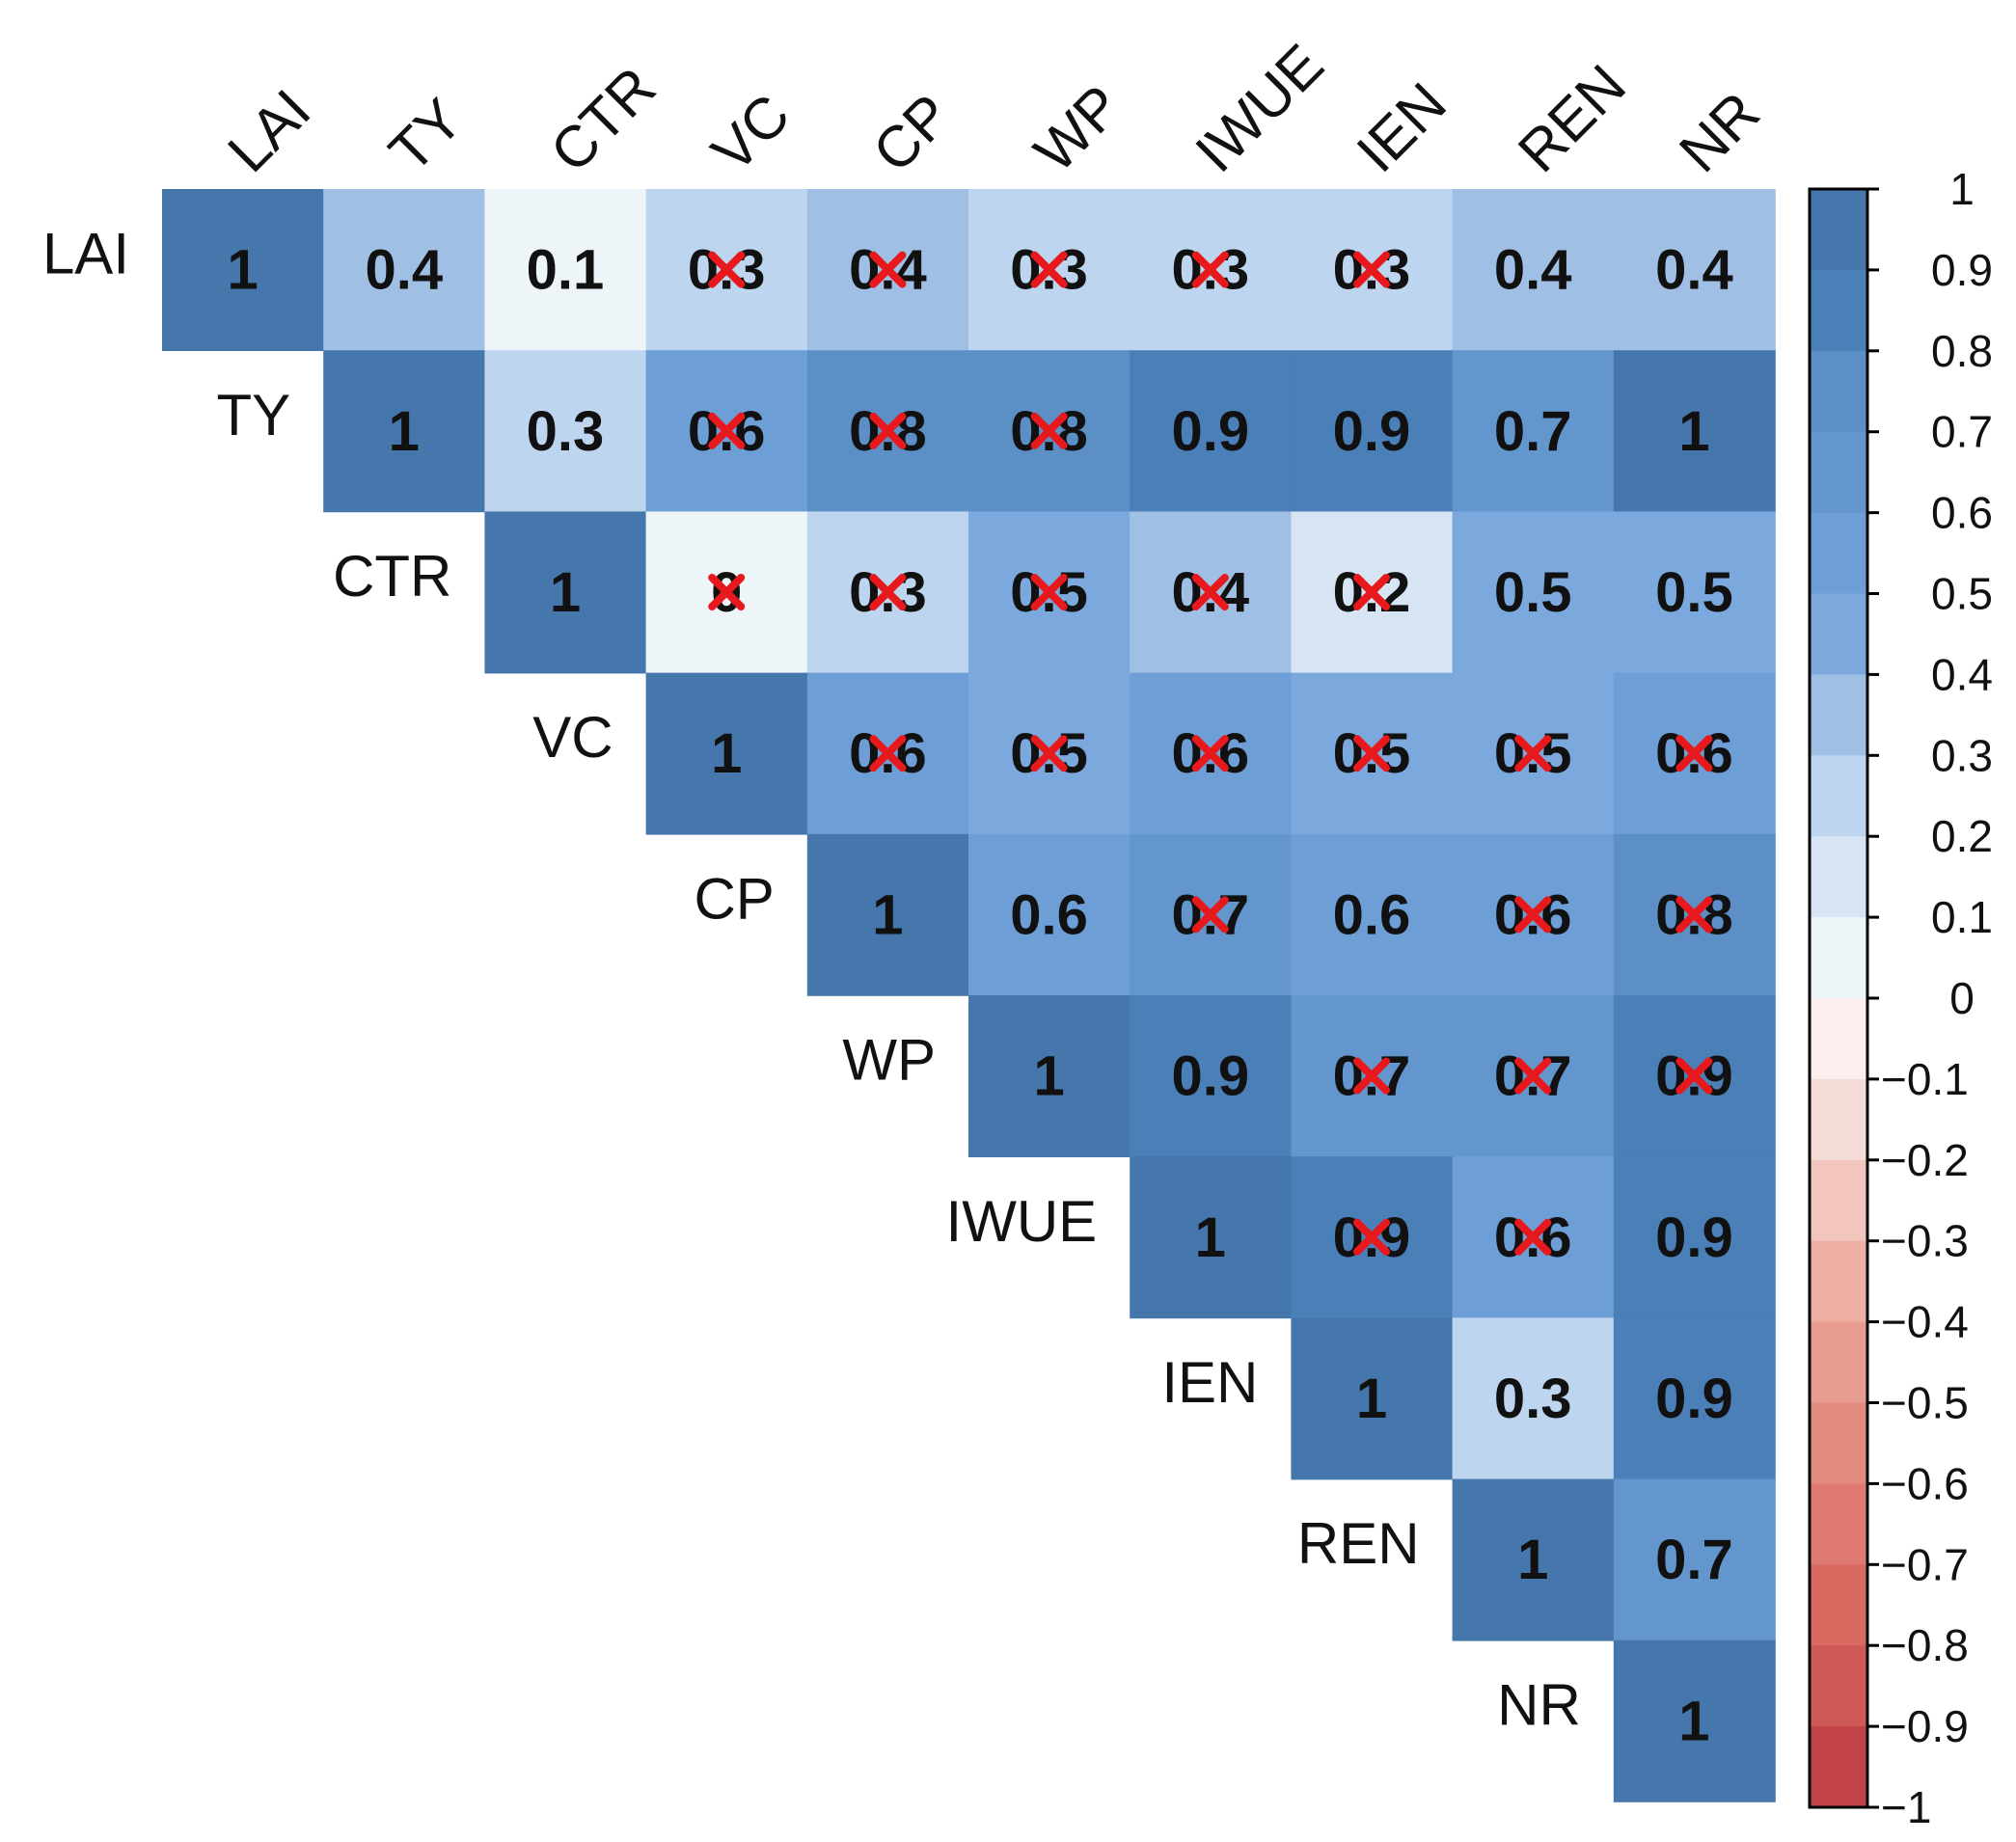  What do you see at coordinates (1022, 1221) in the screenshot?
I see `row-label-IWUE: IWUE` at bounding box center [1022, 1221].